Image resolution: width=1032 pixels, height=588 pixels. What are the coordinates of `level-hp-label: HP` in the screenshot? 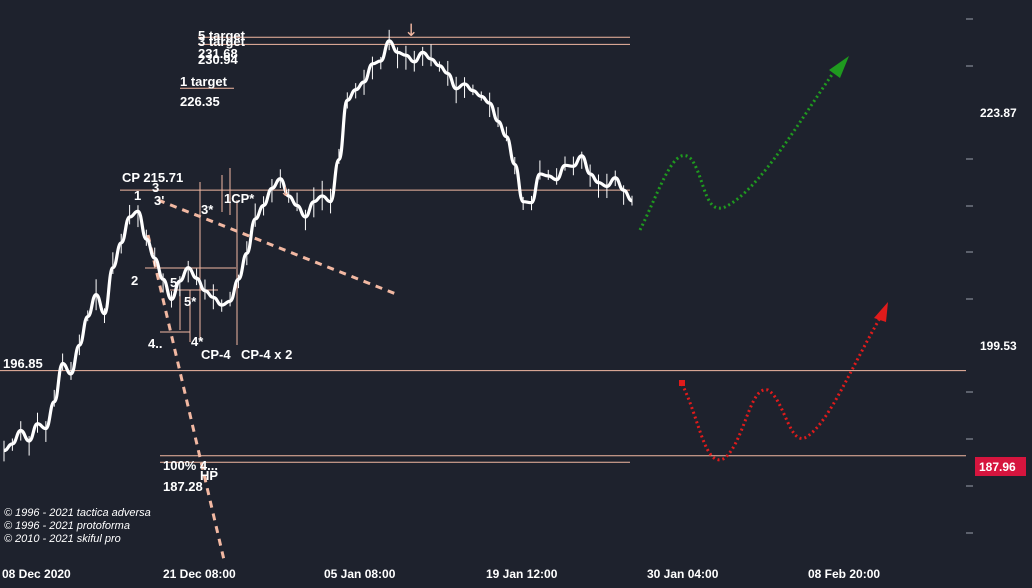 It's located at (209, 475).